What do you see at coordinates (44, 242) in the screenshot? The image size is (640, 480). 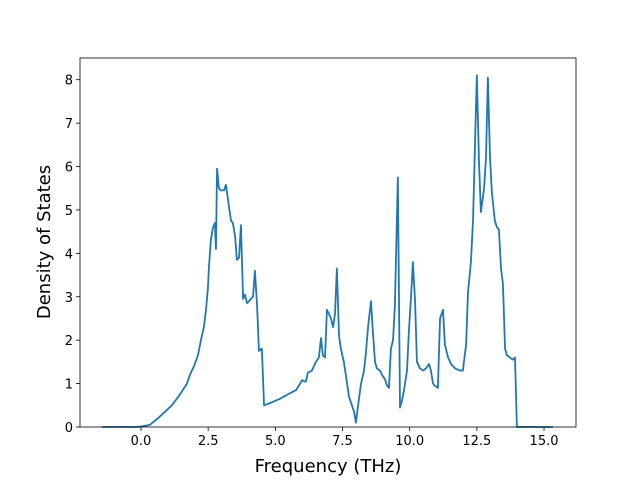 I see `y-axis-label: Density of States` at bounding box center [44, 242].